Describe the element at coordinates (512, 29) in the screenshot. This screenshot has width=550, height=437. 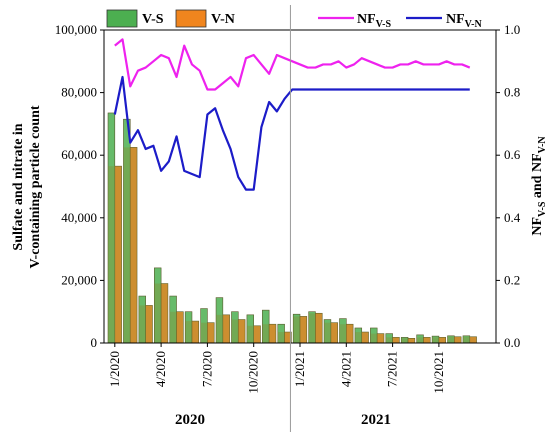
I see `y-tick-label-right-5: 1.0` at that location.